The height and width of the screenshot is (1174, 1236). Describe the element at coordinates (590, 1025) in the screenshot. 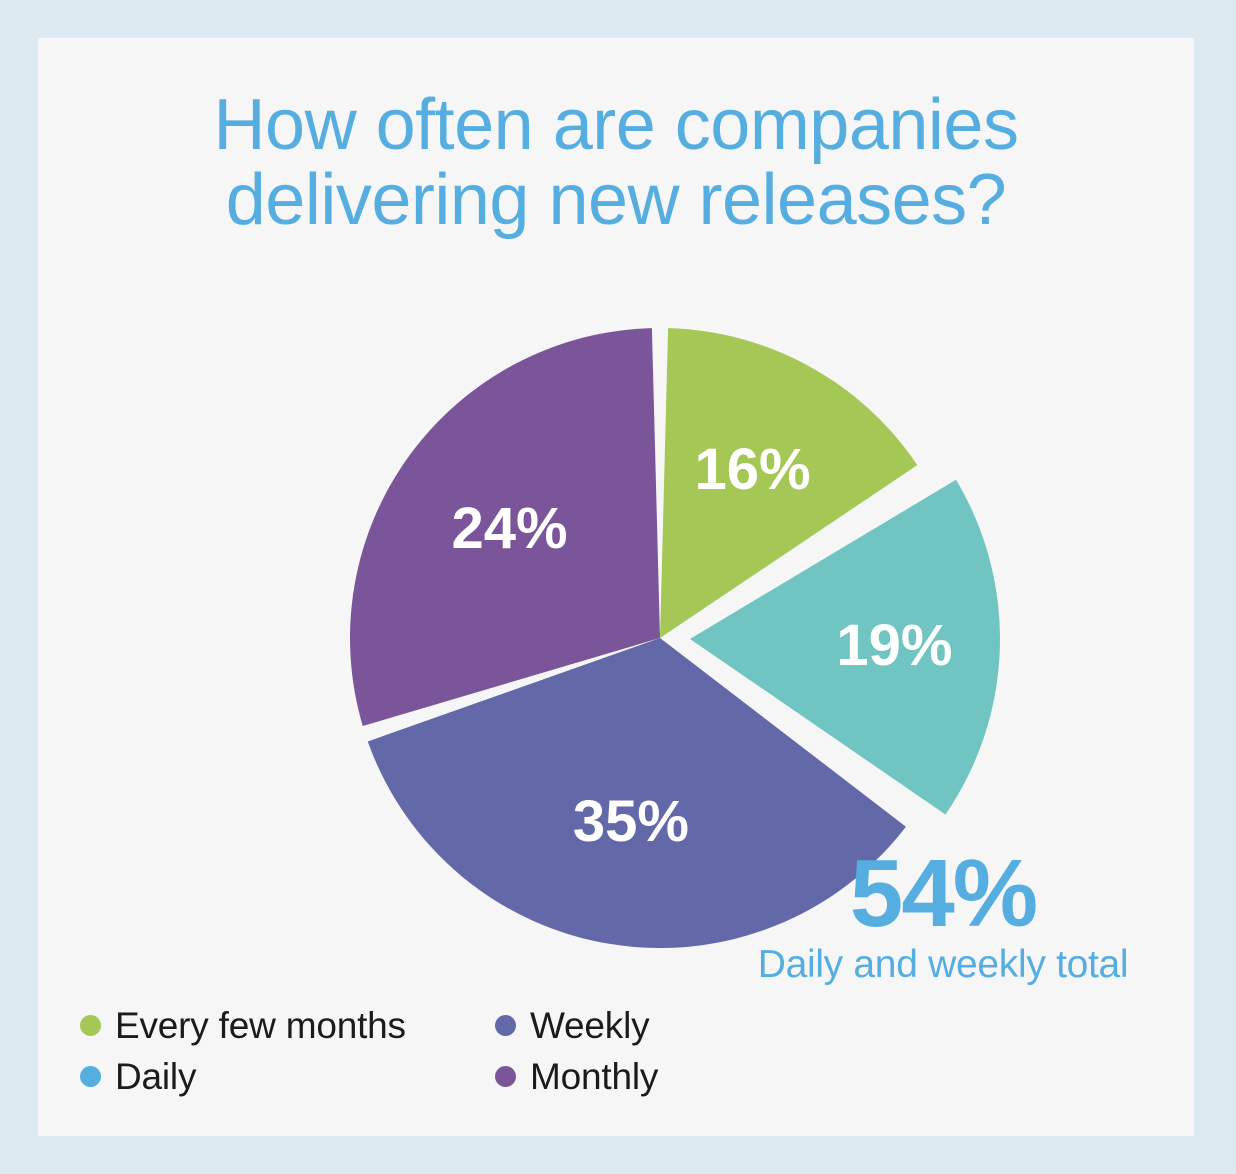

I see `legend-label: Weekly` at that location.